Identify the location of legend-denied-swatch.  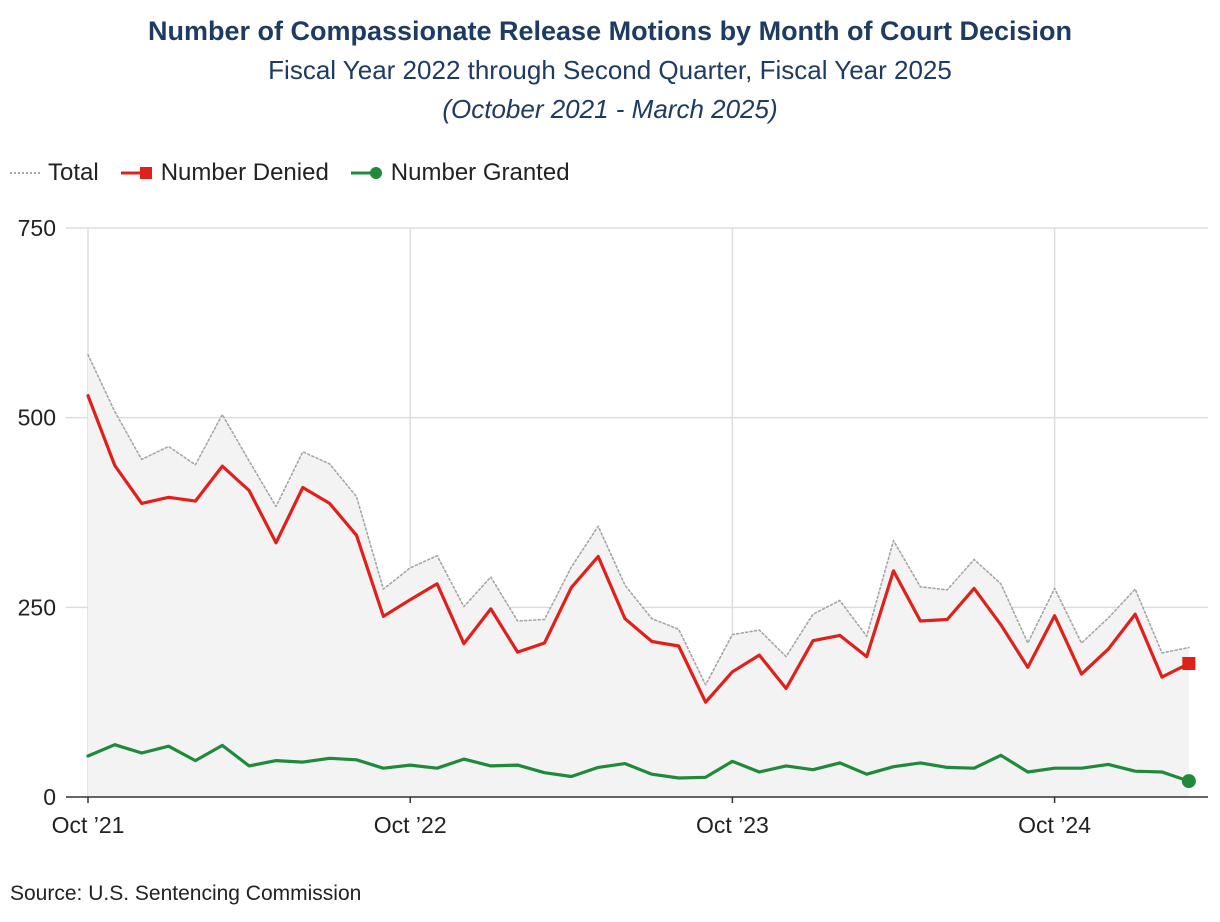
(136, 173).